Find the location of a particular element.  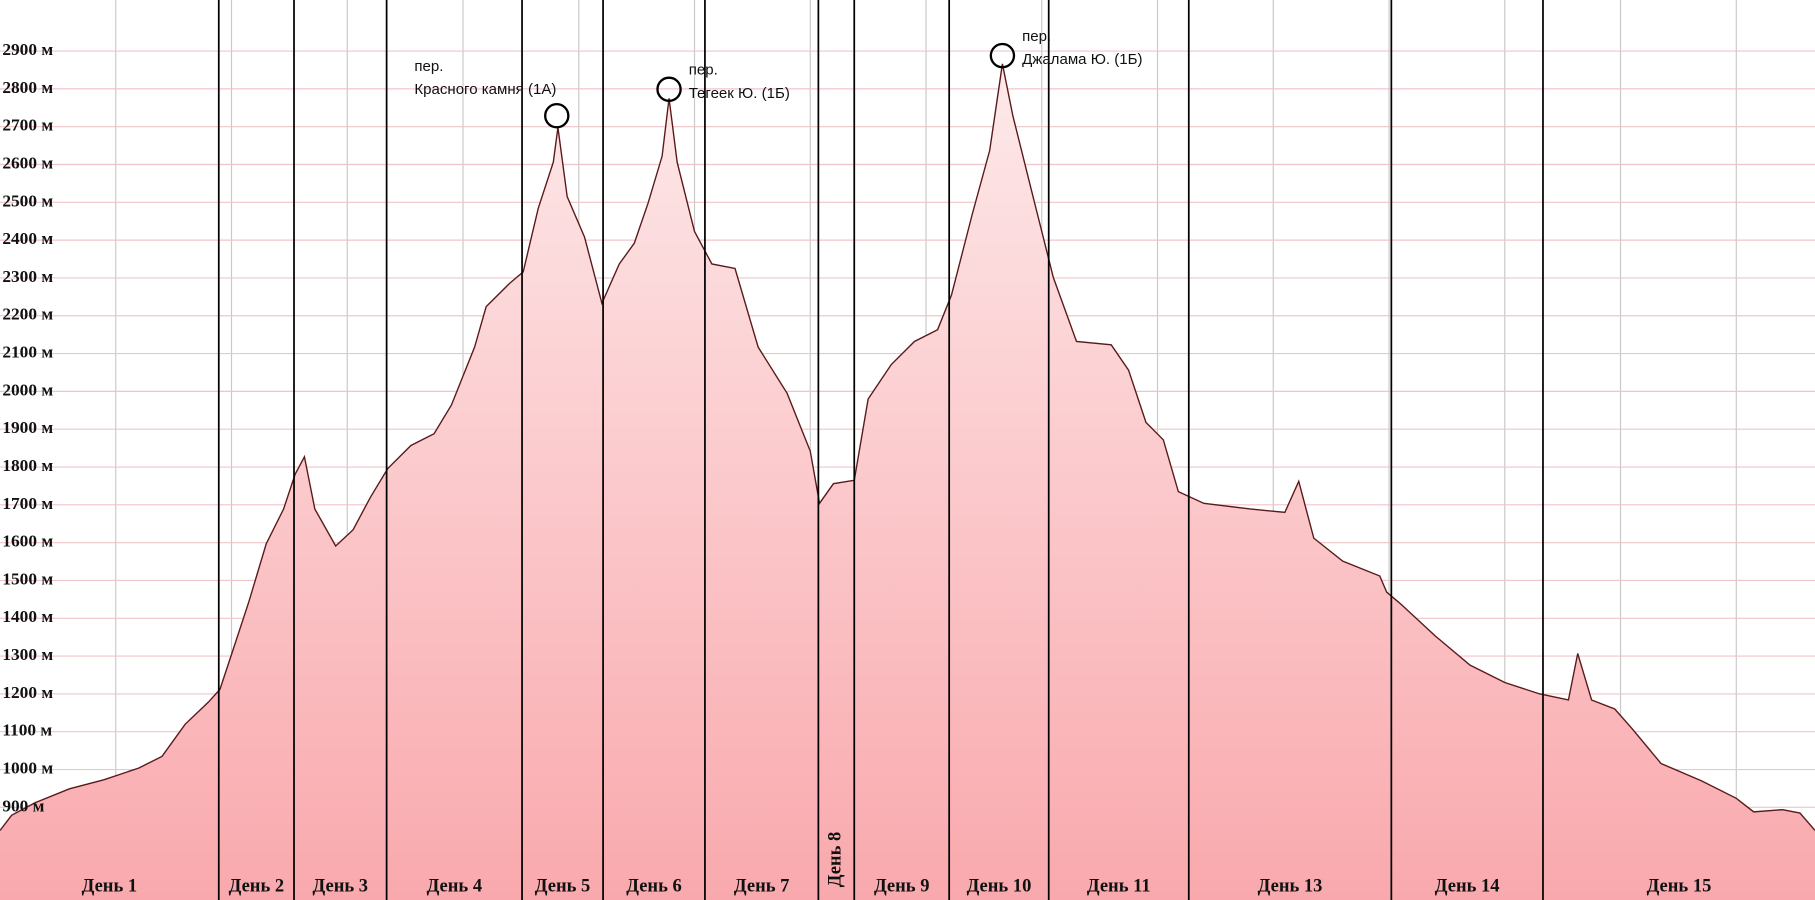

pass-label: Тегеек Ю. (1Б) is located at coordinates (739, 93).